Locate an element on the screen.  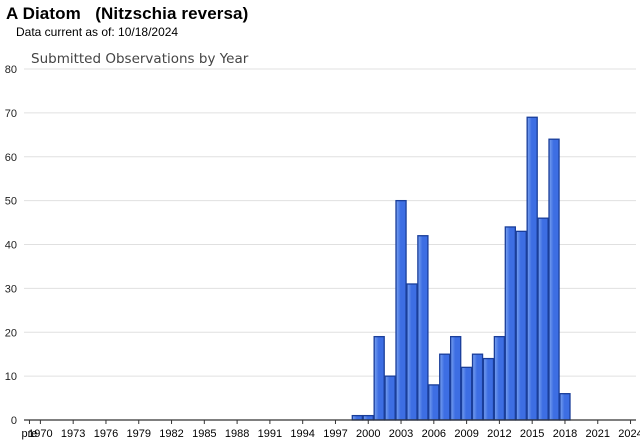
y-axis-ticks: 0 10 20 30 40 50 60 70 80 is located at coordinates (11, 245).